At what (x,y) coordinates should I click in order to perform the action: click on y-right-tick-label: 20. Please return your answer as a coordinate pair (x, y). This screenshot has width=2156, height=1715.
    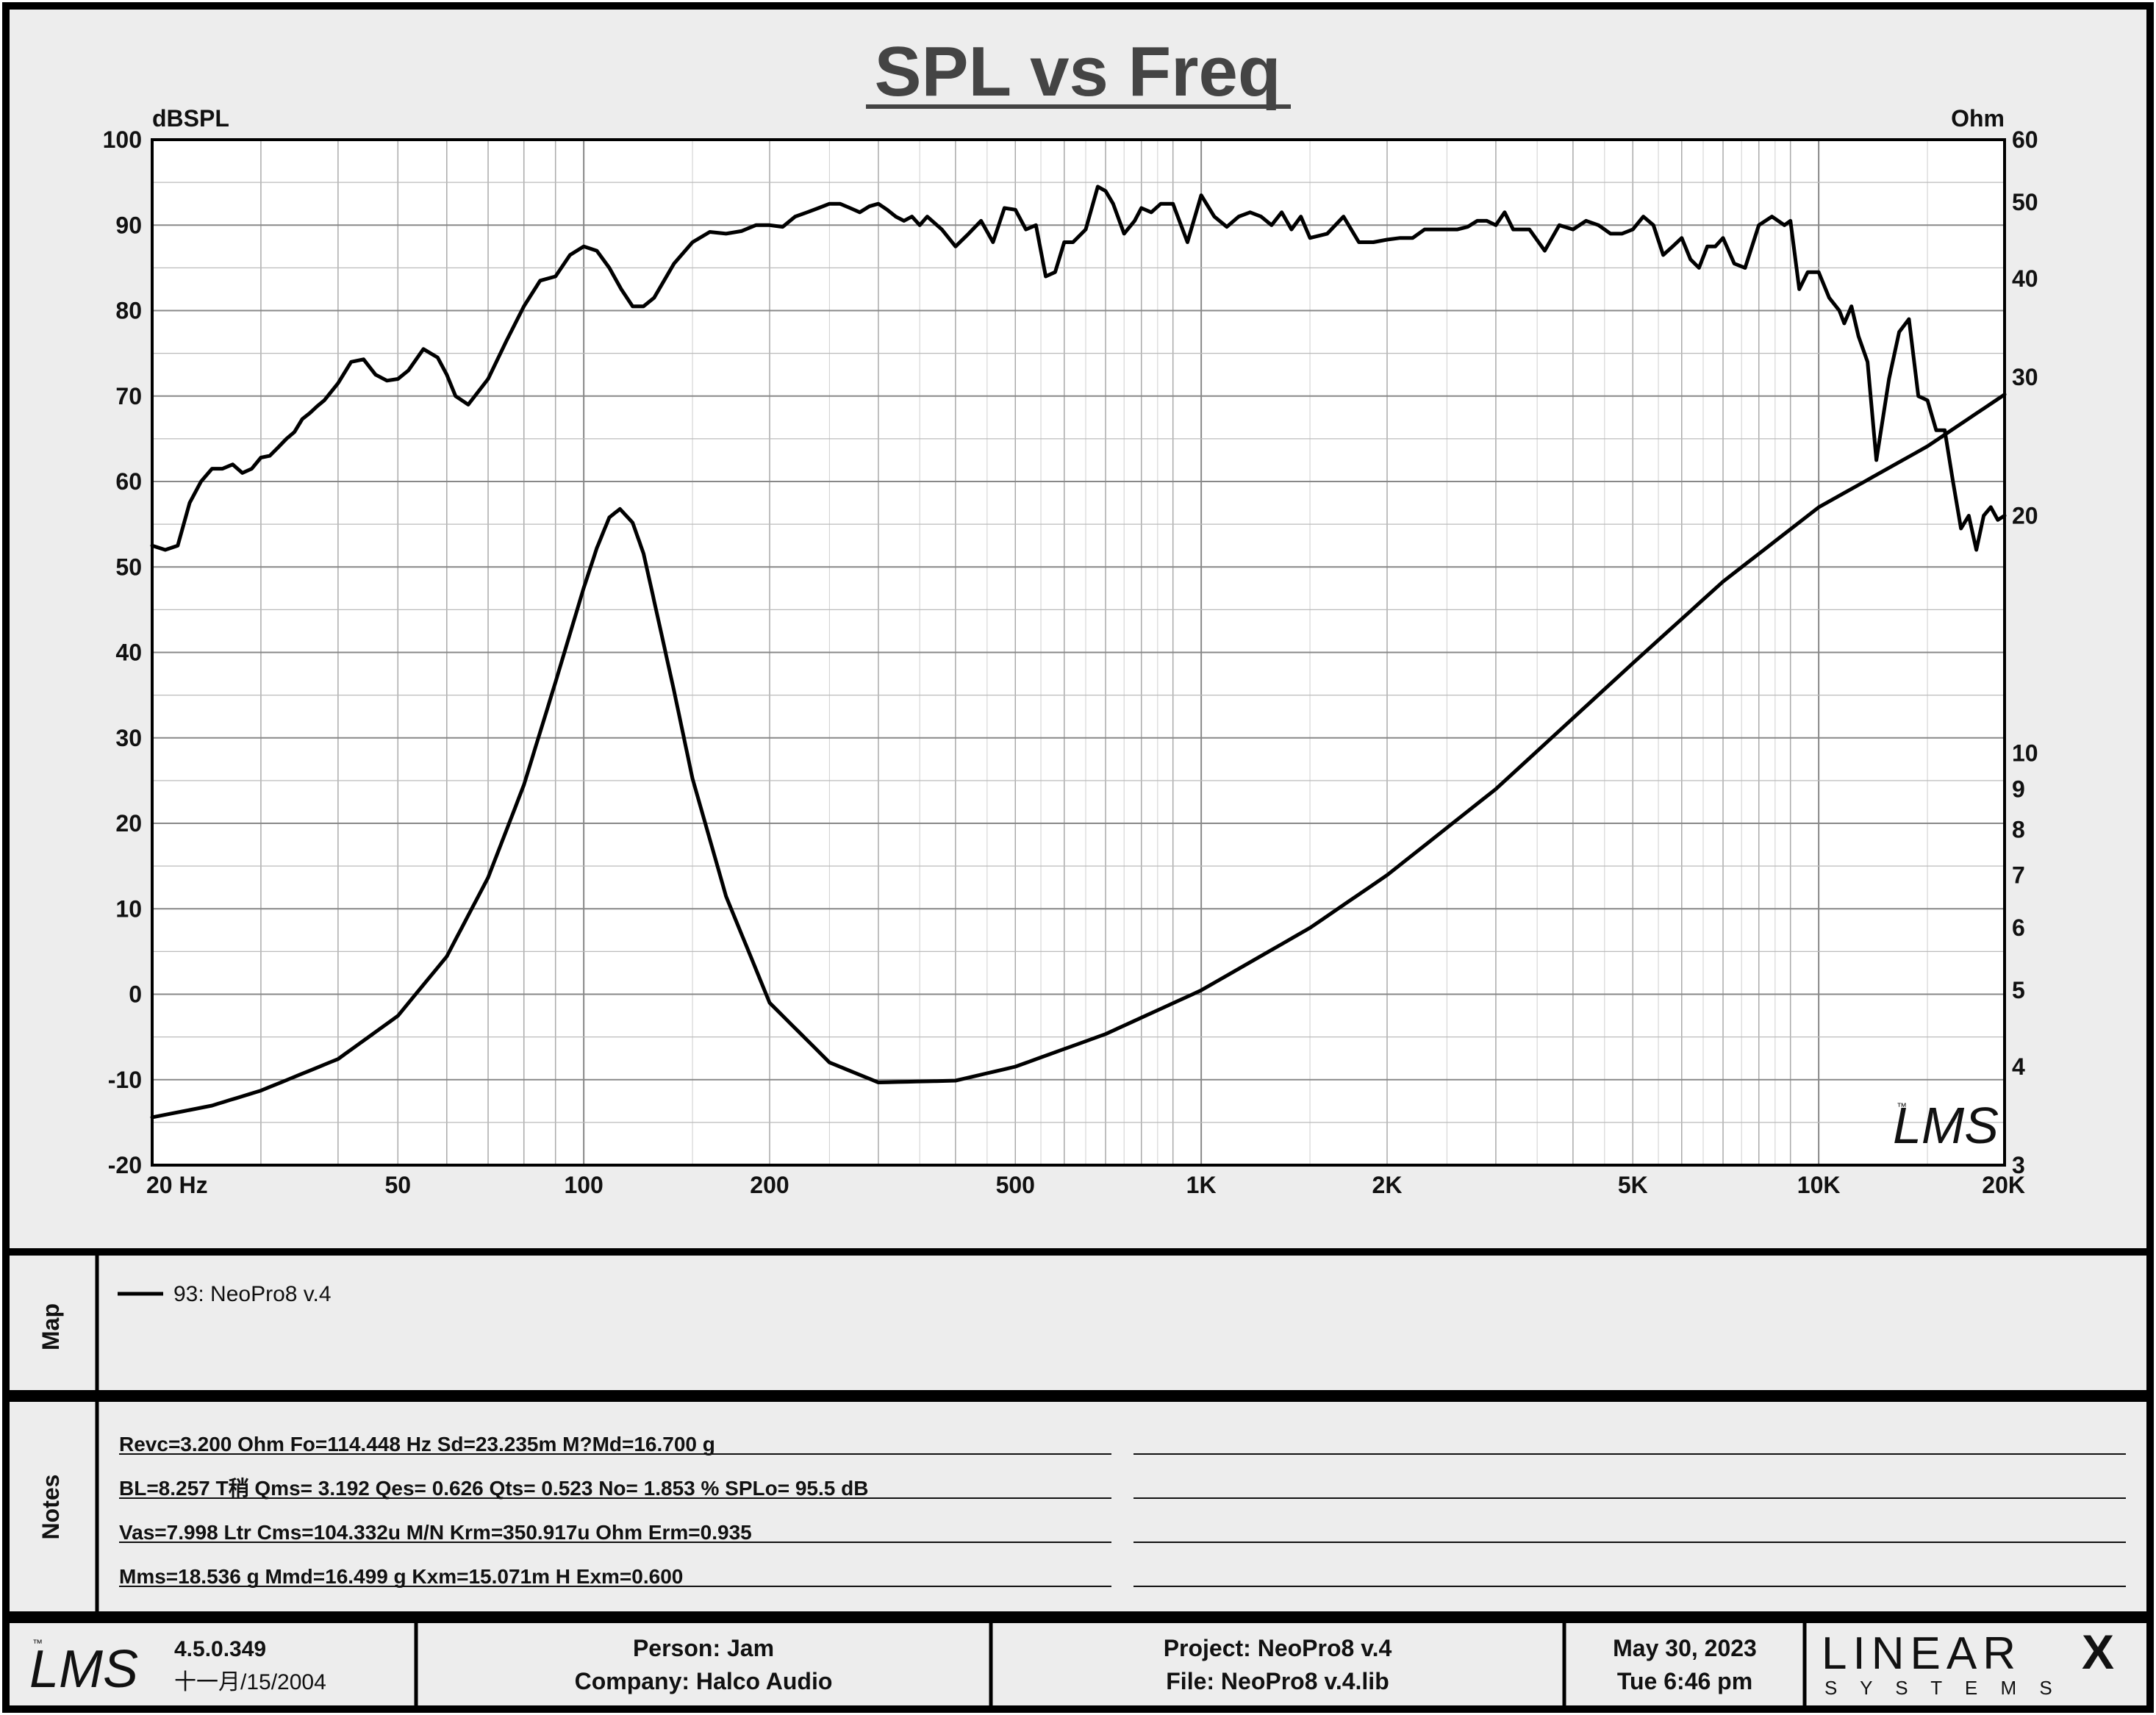
    Looking at the image, I should click on (2025, 516).